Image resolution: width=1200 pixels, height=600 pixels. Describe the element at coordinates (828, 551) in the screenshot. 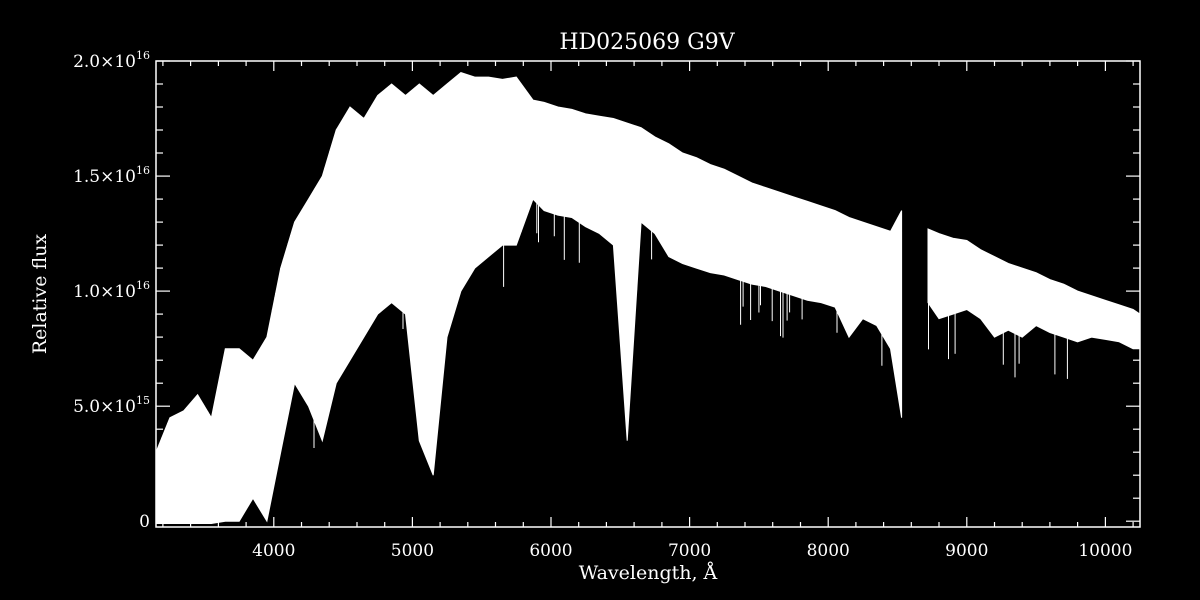

I see `x-tick-label: 8000` at that location.